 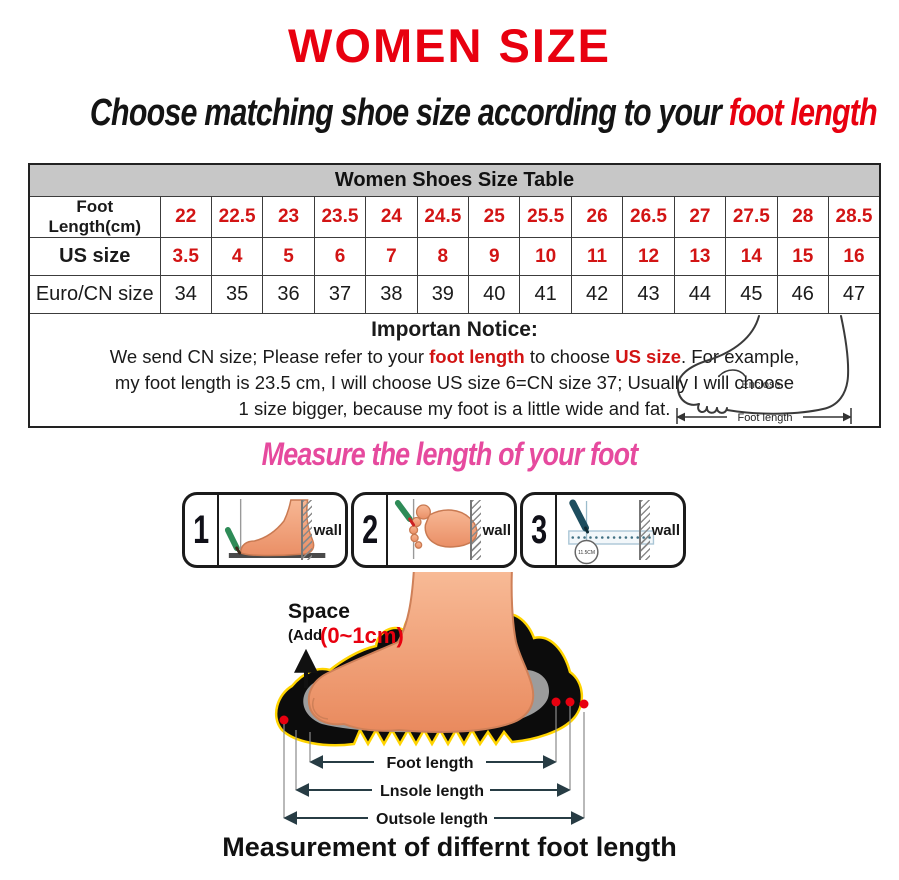 I want to click on page-title: WOMEN SIZE, so click(x=449, y=45).